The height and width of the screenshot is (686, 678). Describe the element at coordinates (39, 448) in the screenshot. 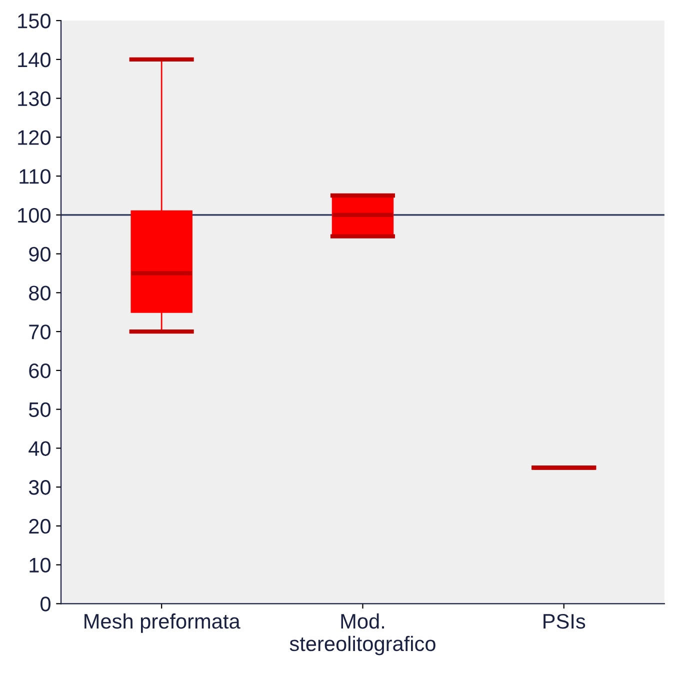

I see `y-tick-label: 40` at that location.